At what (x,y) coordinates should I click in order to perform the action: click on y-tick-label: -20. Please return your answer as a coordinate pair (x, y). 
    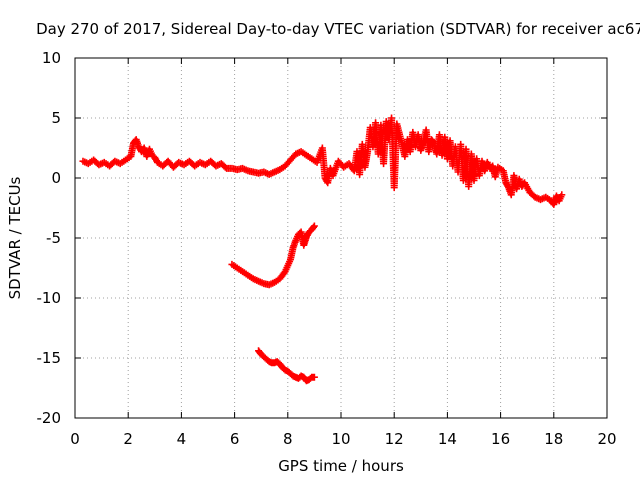
    Looking at the image, I should click on (49, 418).